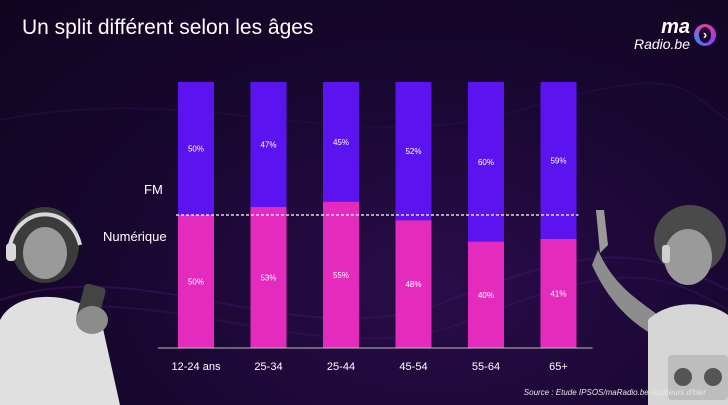 This screenshot has width=728, height=405. I want to click on data-label-numerique-5: 41%, so click(558, 293).